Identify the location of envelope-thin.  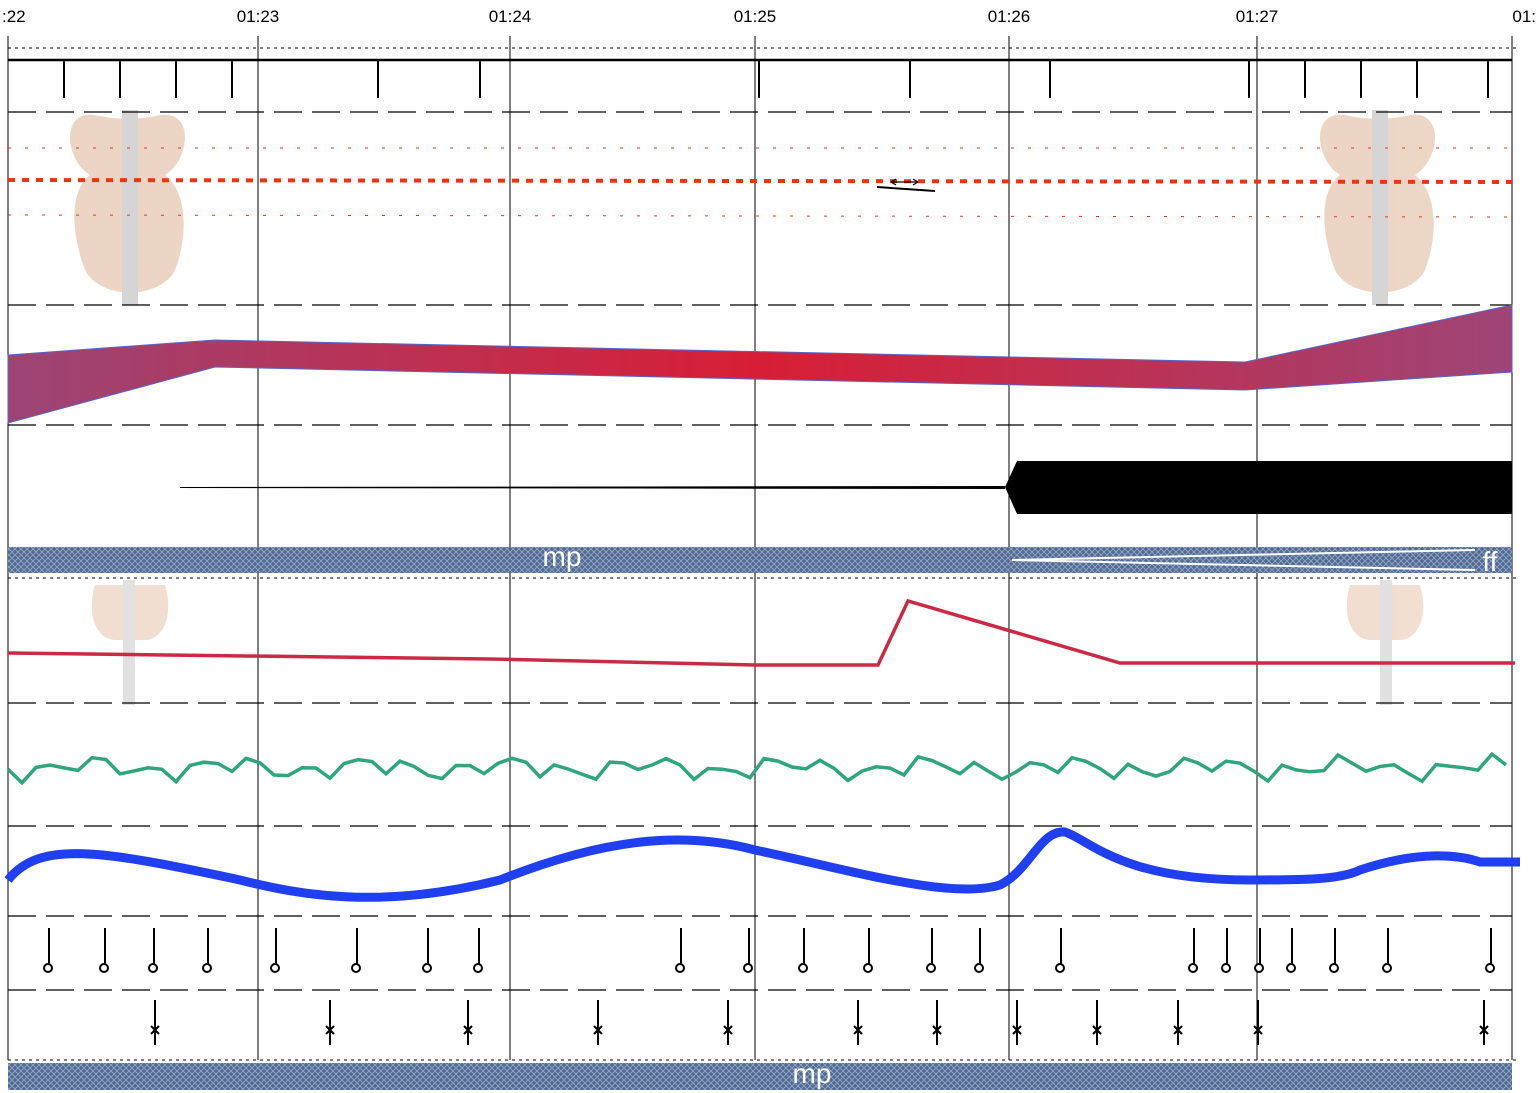
(592, 487).